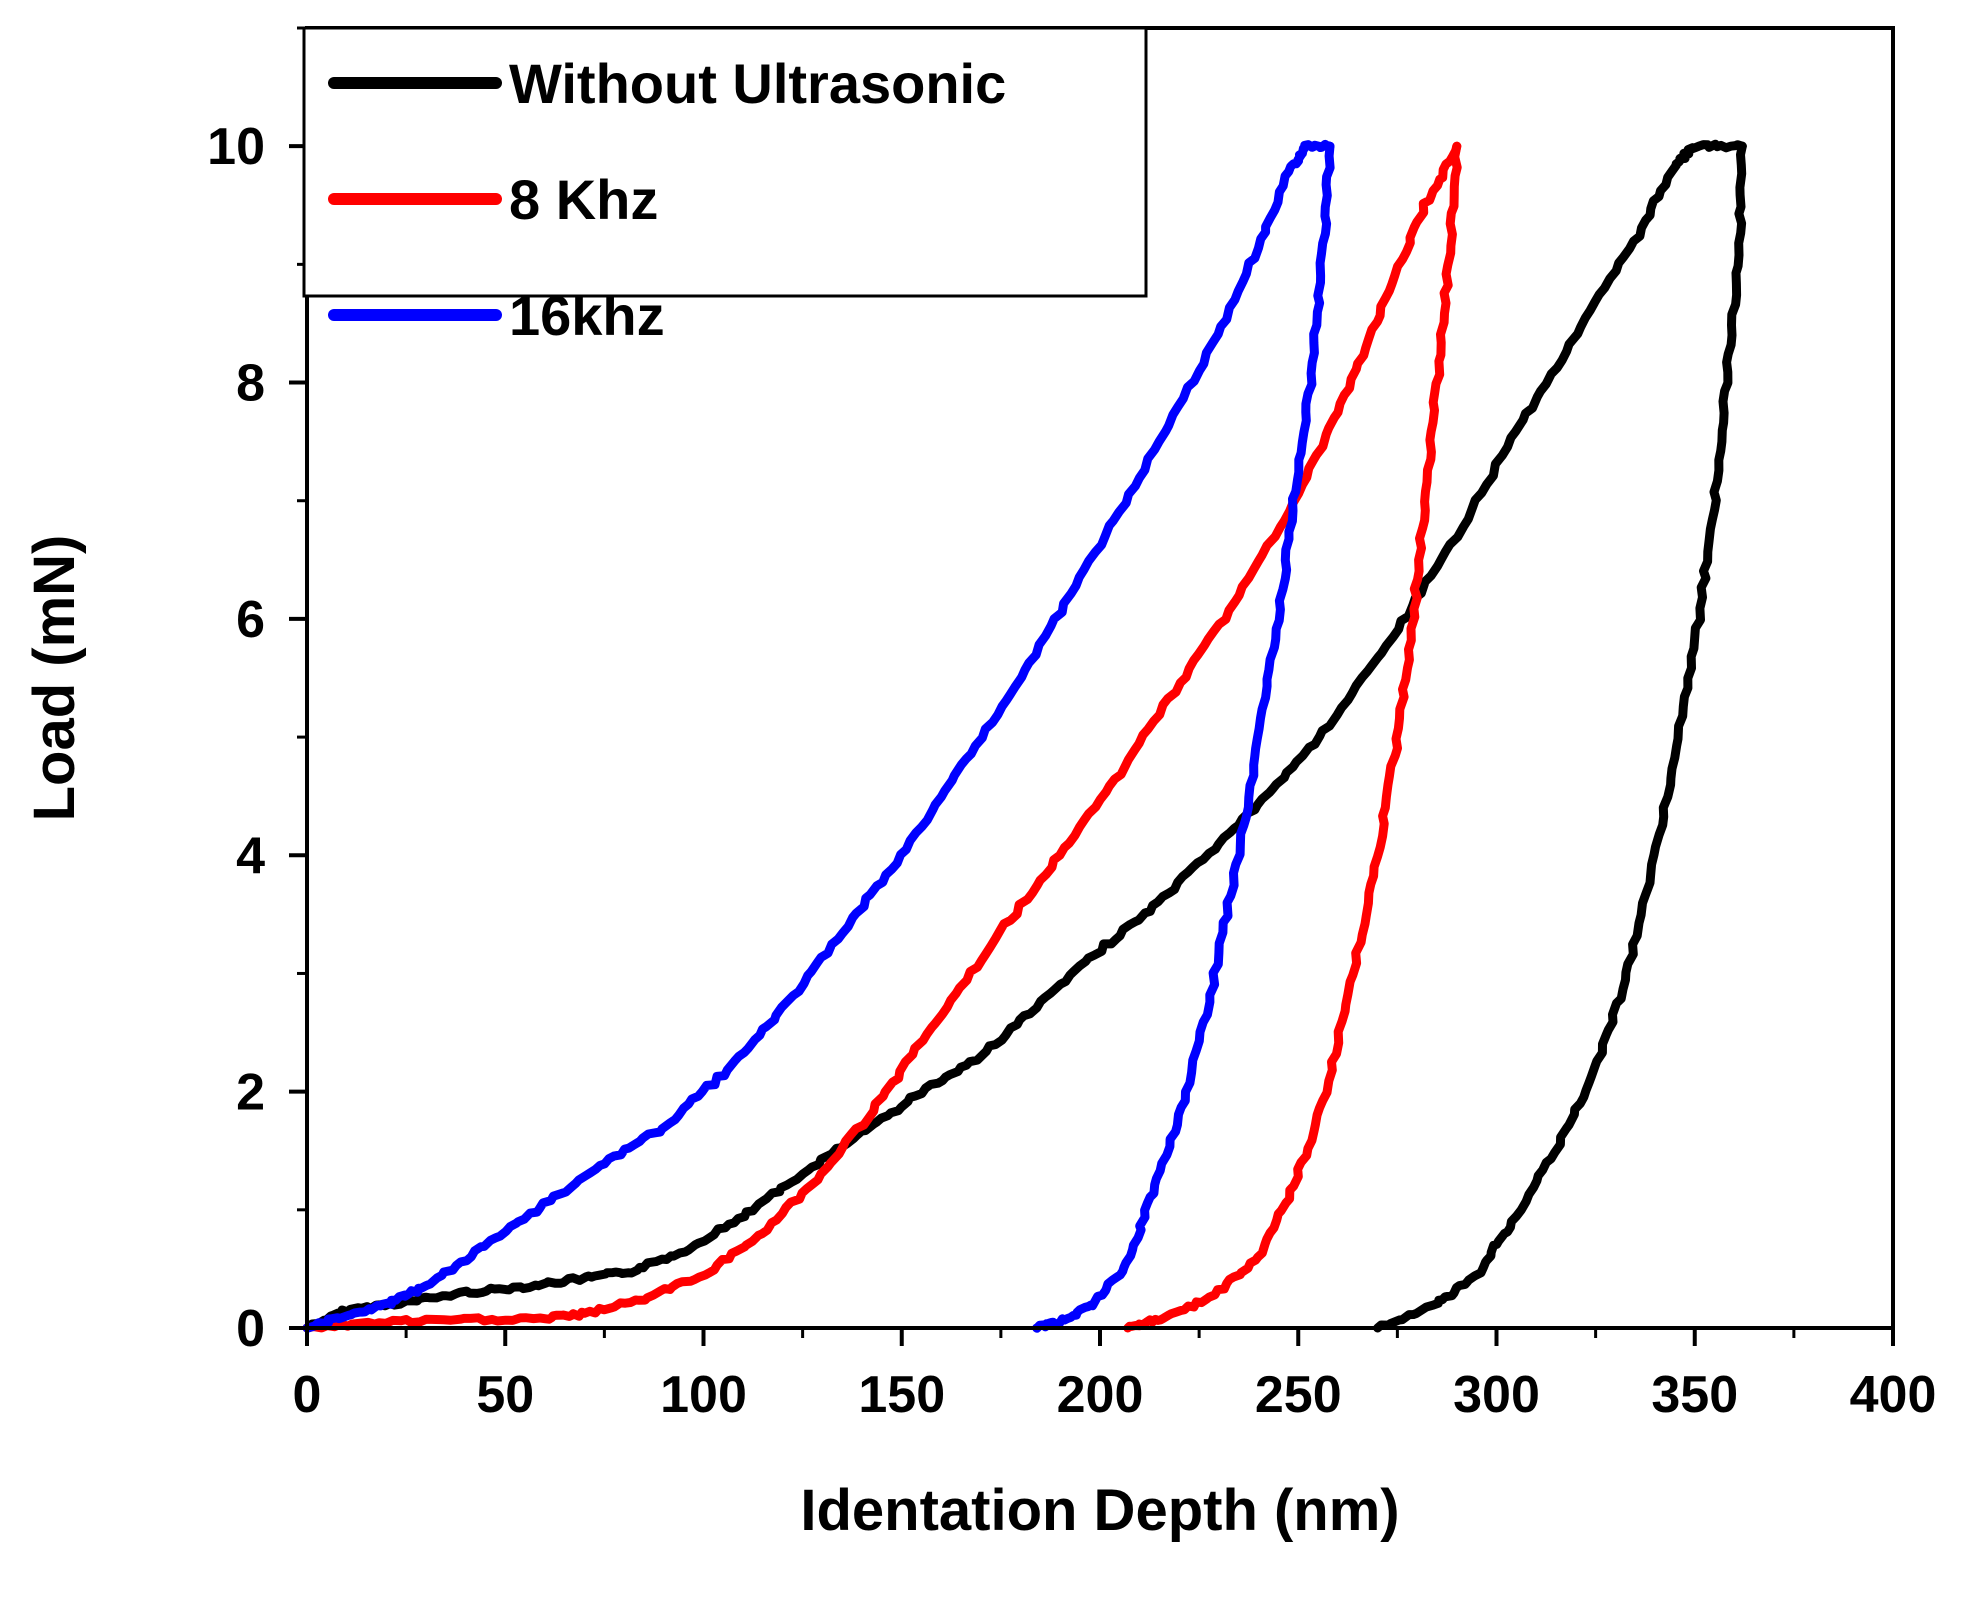 Image resolution: width=1965 pixels, height=1597 pixels. I want to click on x-tick-label: 250, so click(1298, 1395).